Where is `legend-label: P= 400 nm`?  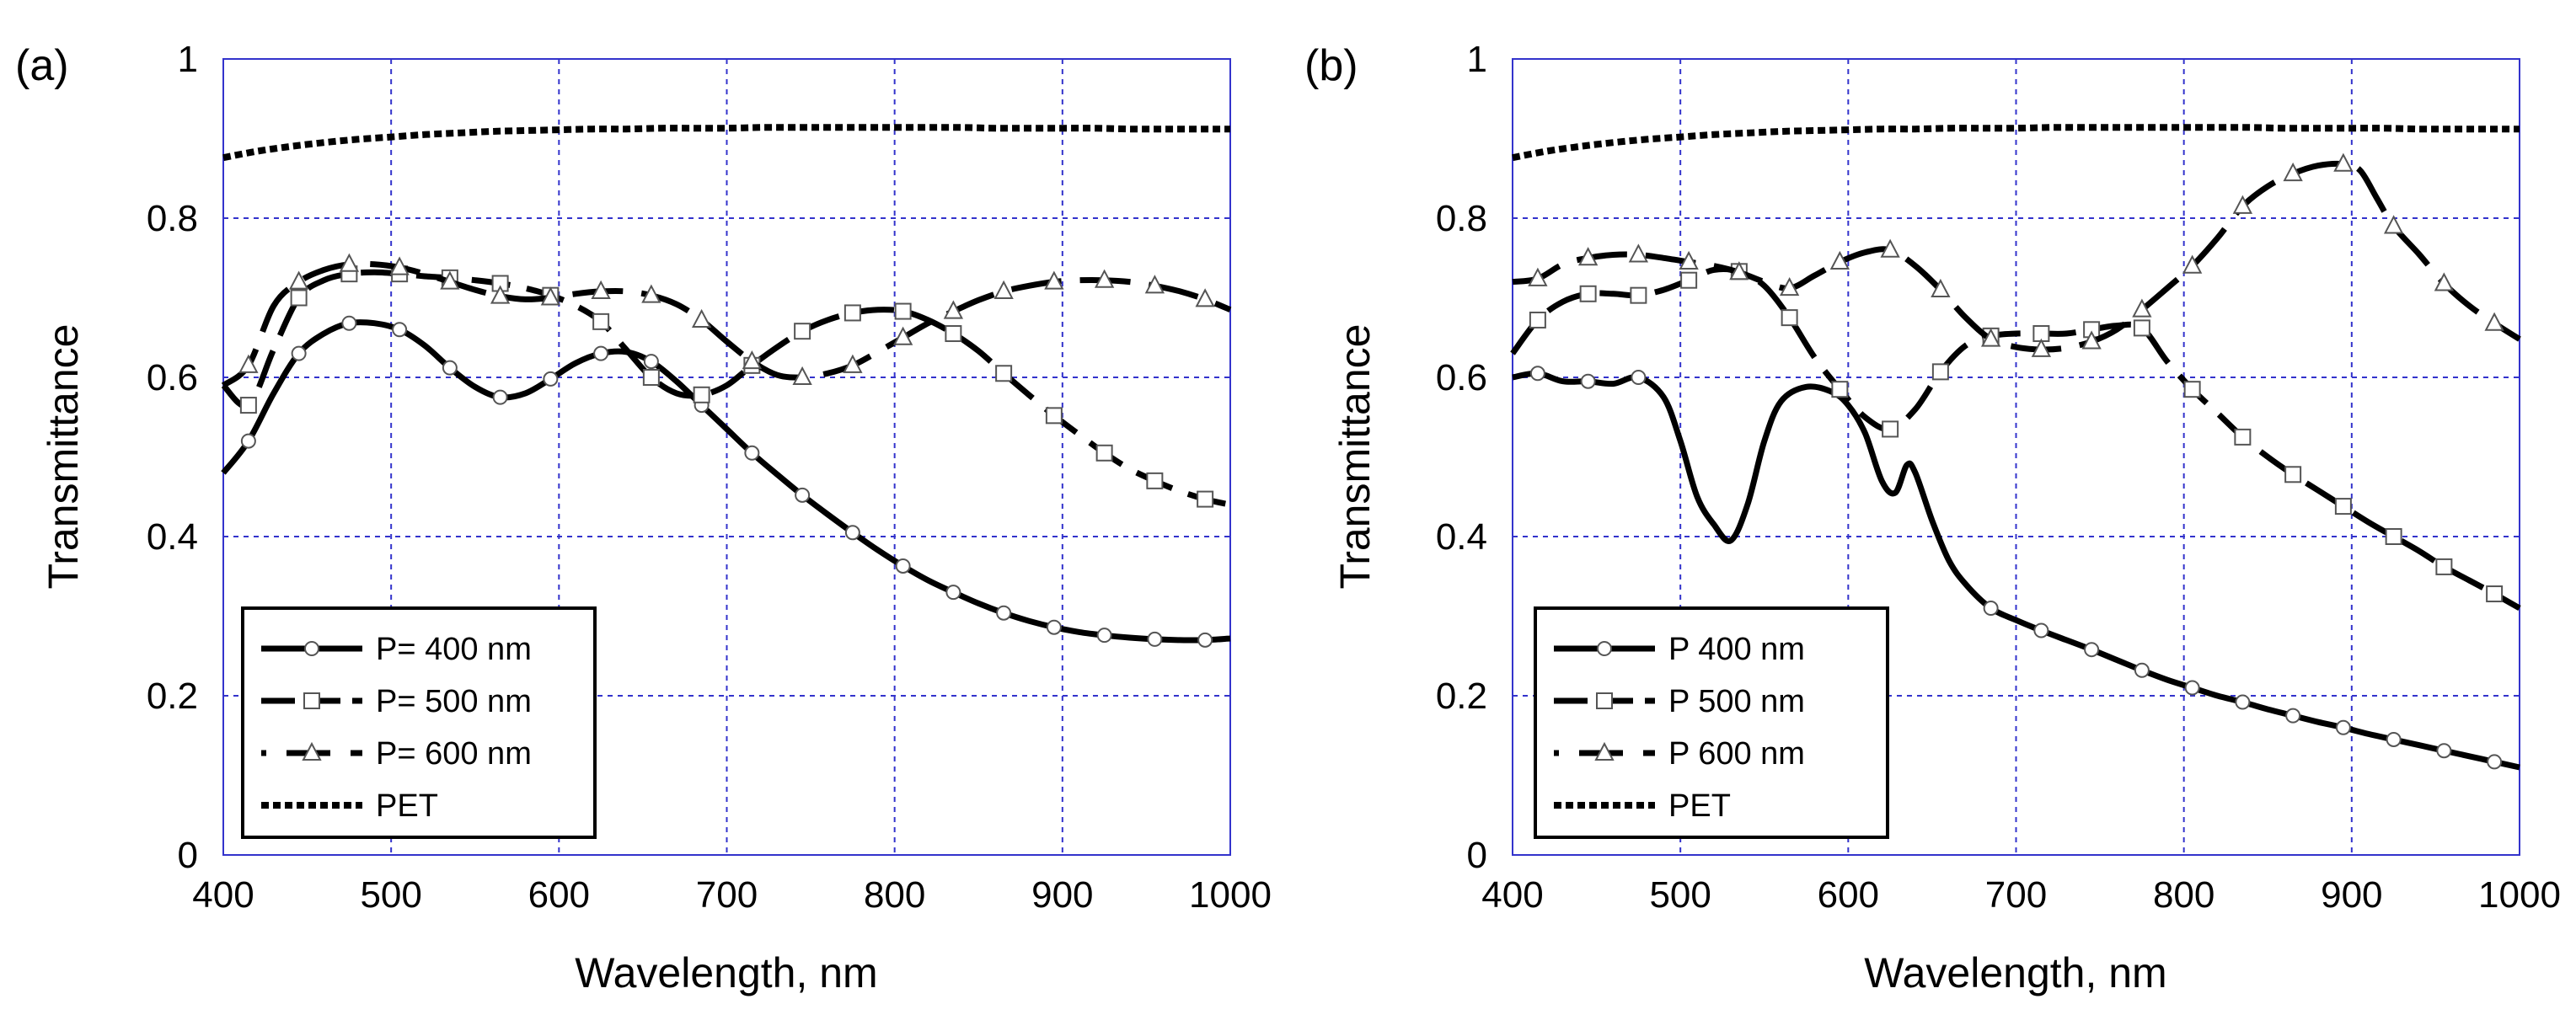 legend-label: P= 400 nm is located at coordinates (454, 649).